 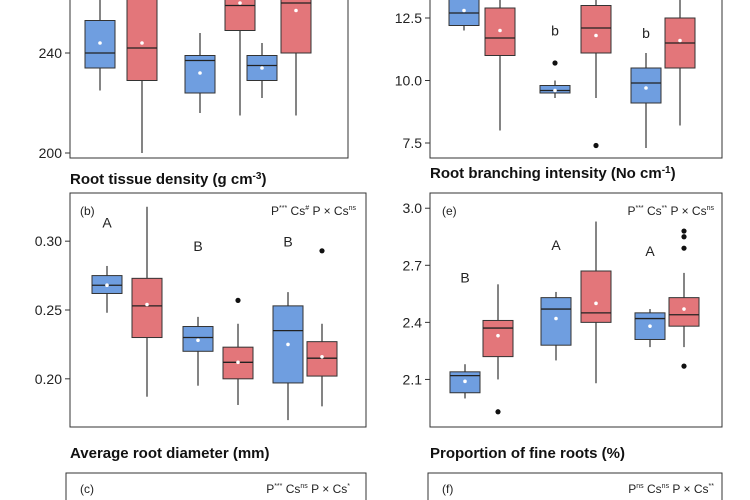 I want to click on y-axis: 200 240, so click(x=54, y=103).